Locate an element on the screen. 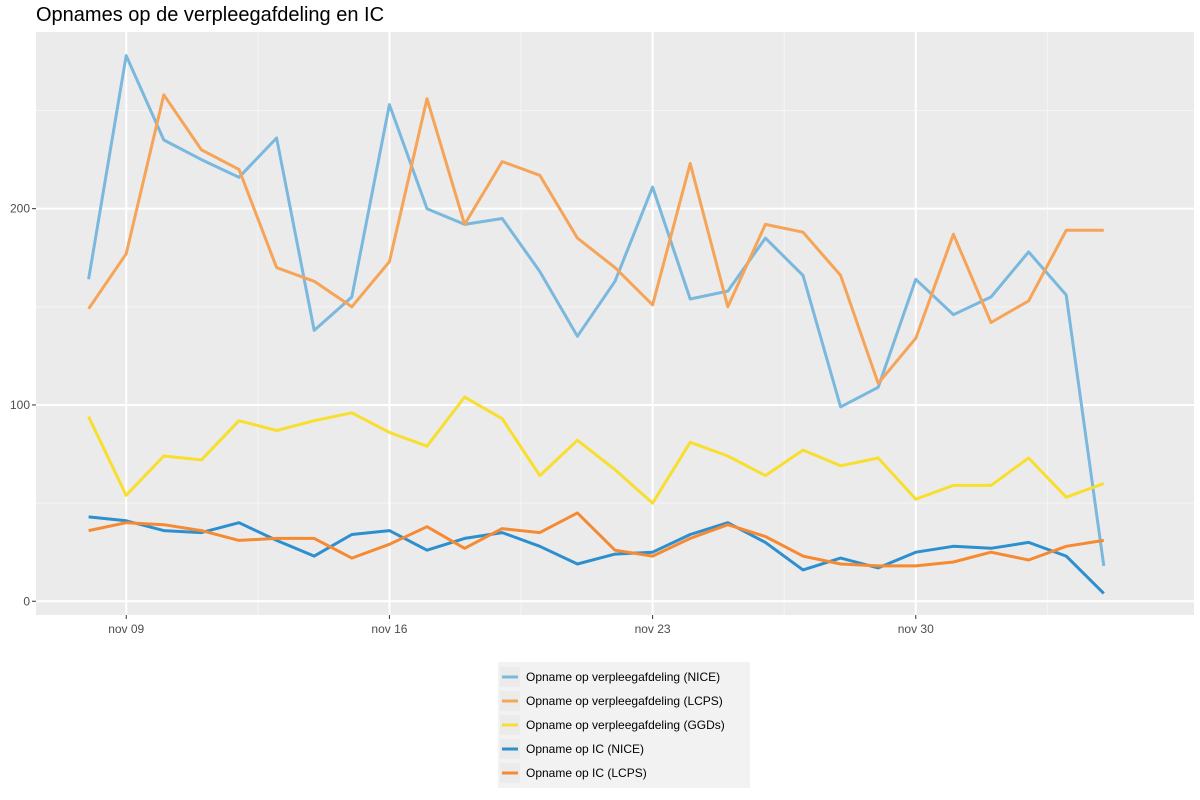 This screenshot has width=1200, height=800. legend-label-1: Opname op verpleegafdeling (NICE) is located at coordinates (623, 677).